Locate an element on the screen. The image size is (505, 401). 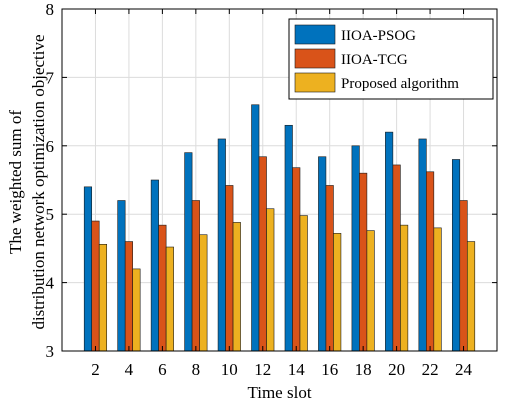
x-tick-label: 4 is located at coordinates (129, 369).